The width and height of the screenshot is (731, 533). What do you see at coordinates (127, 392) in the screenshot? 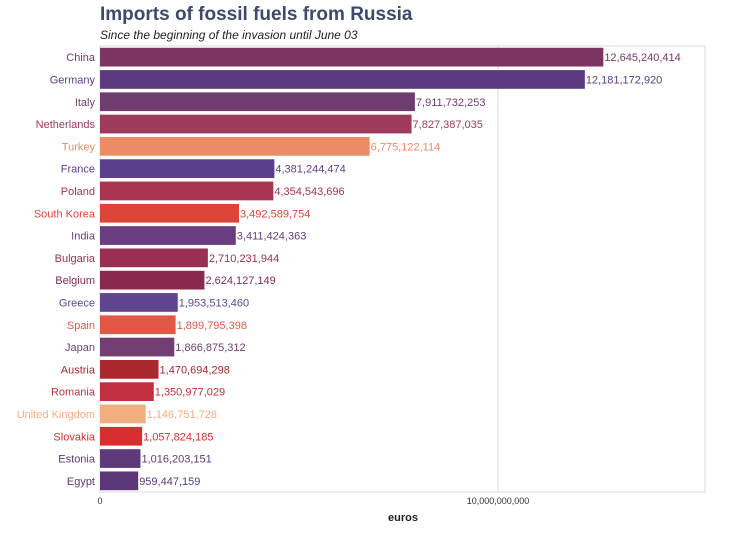
I see `bar-romania` at bounding box center [127, 392].